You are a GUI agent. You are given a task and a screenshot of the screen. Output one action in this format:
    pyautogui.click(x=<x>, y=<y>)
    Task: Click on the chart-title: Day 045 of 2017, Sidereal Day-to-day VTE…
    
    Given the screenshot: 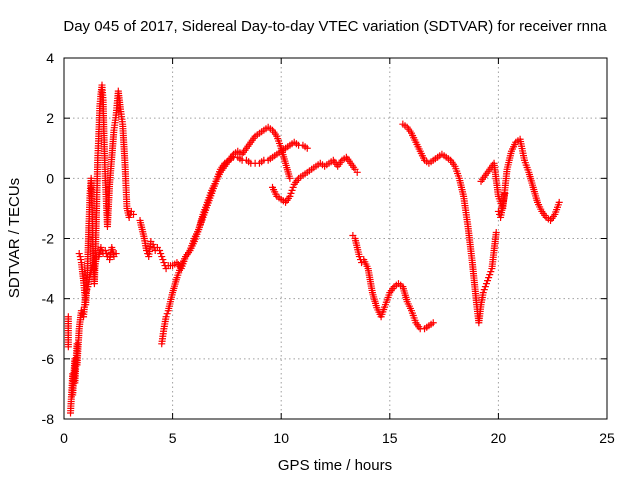 What is the action you would take?
    pyautogui.click(x=335, y=26)
    